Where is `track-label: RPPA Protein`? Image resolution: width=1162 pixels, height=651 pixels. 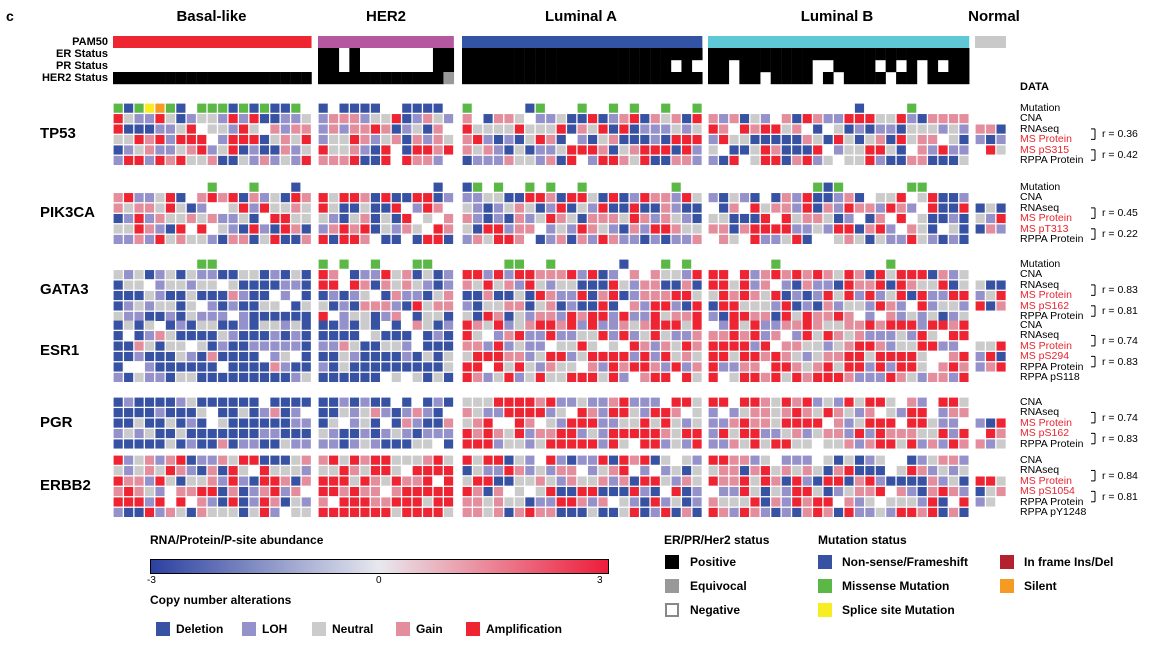
track-label: RPPA Protein is located at coordinates (1052, 316).